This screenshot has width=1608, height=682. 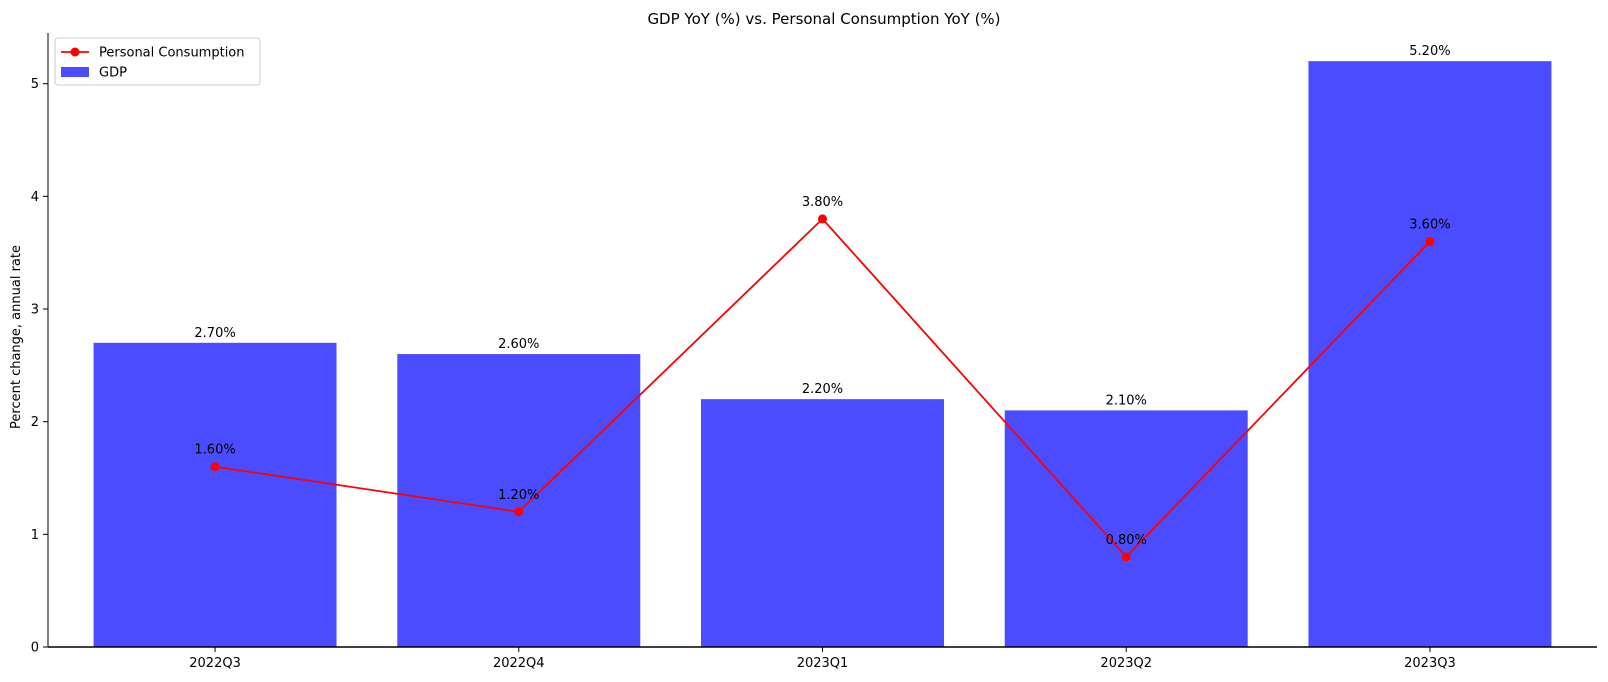 What do you see at coordinates (822, 219) in the screenshot?
I see `personal-consumption-point-2023q1` at bounding box center [822, 219].